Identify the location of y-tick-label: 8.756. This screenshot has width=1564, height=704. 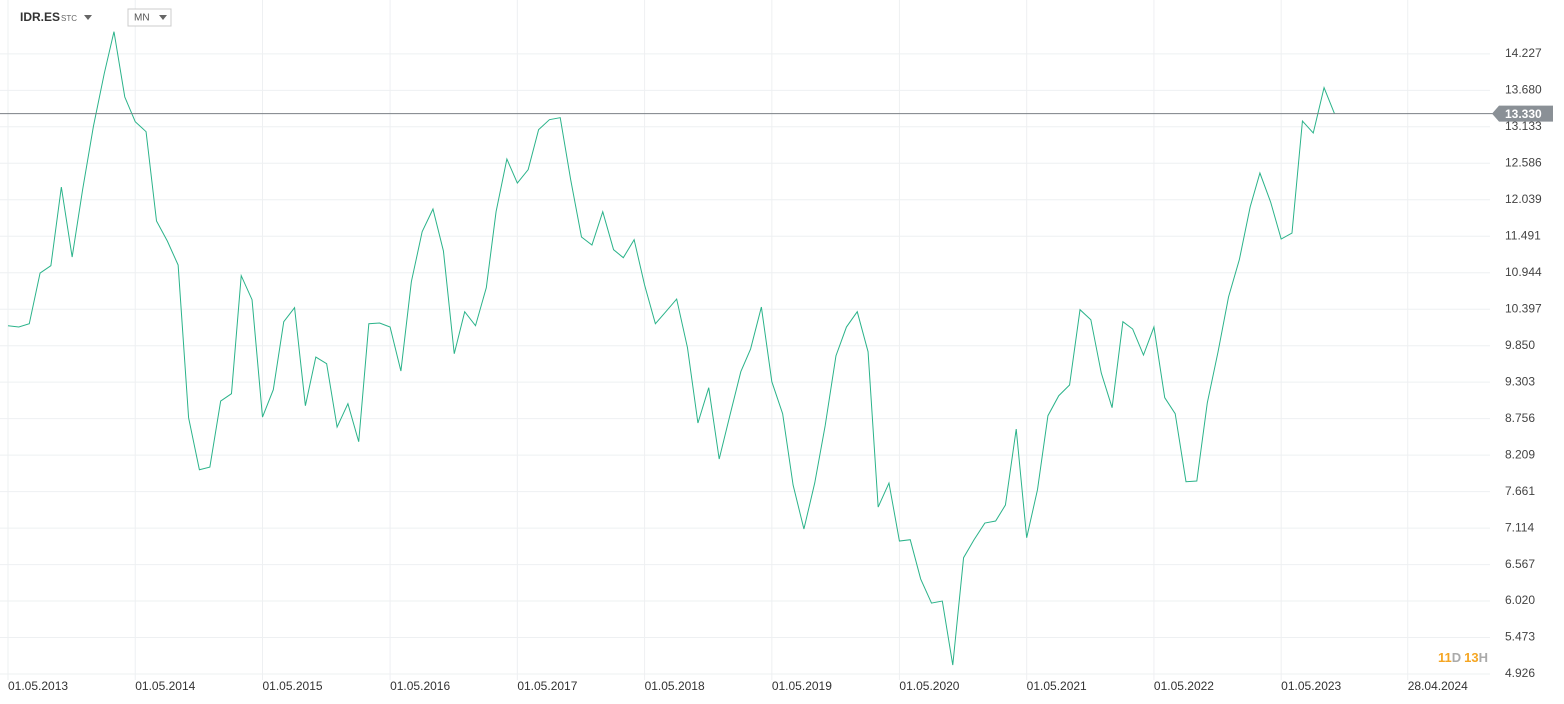
(1520, 418).